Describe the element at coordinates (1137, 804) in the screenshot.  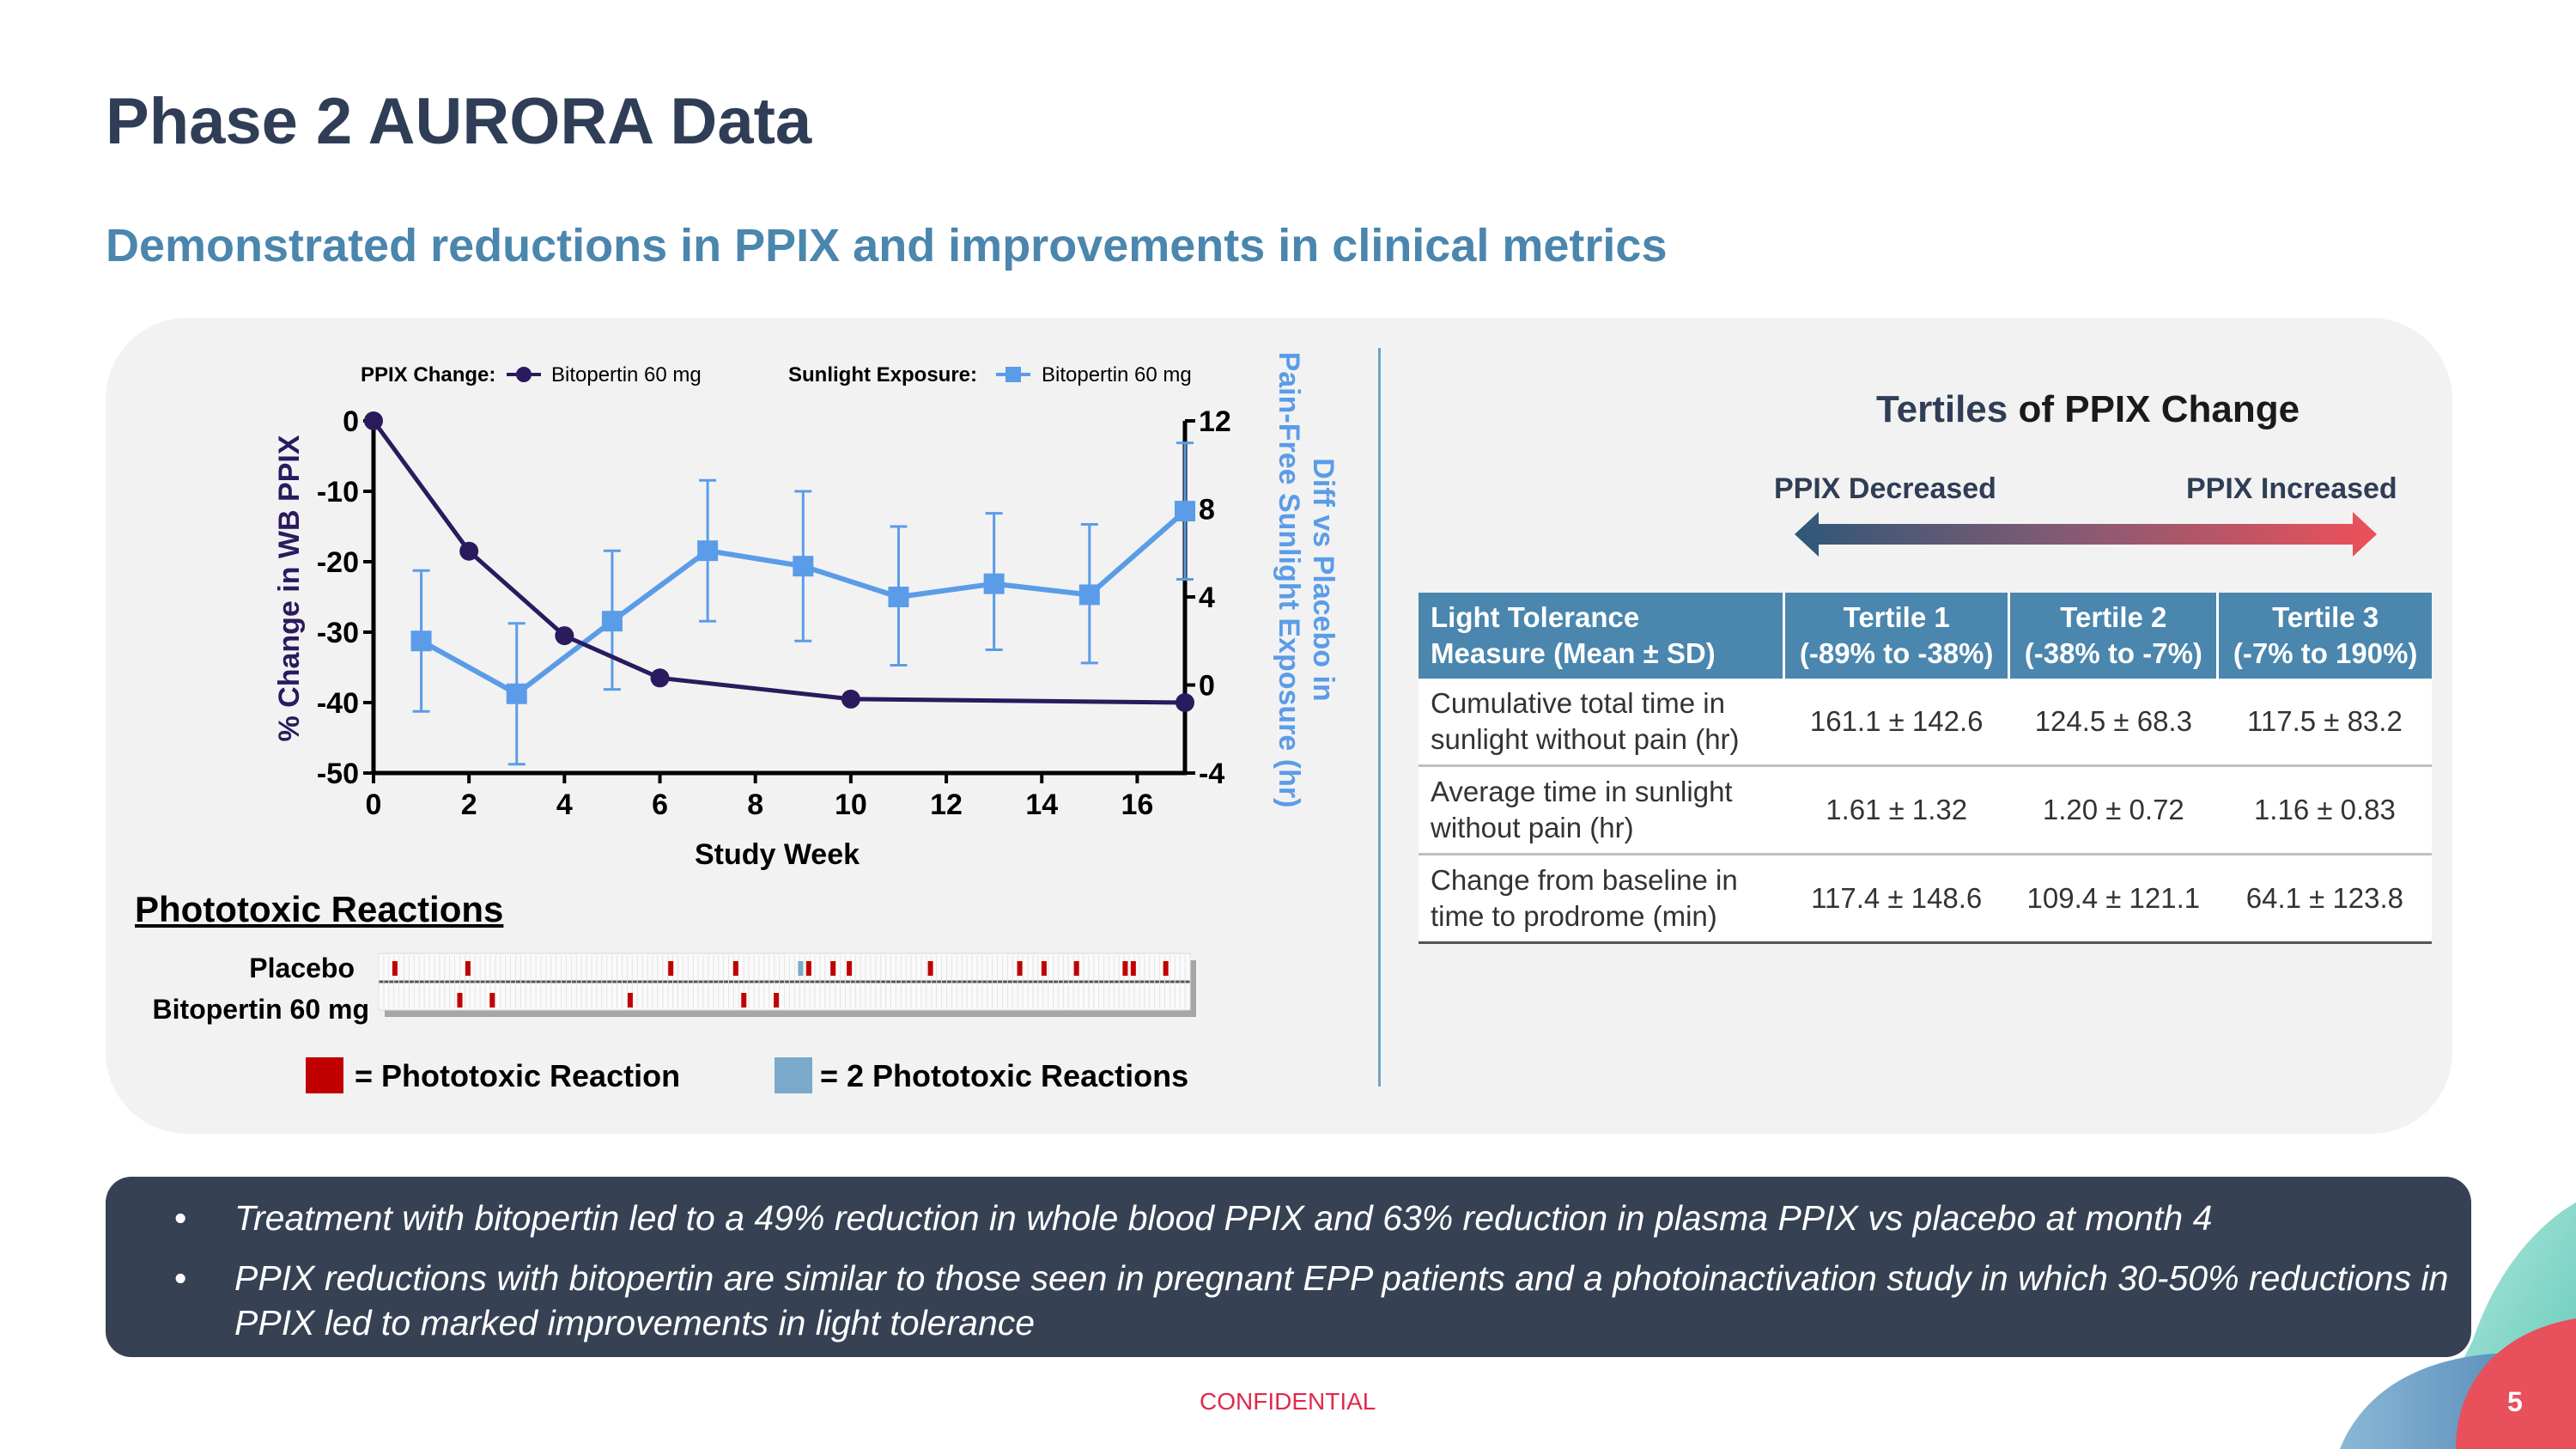
I see `x-tick-label: 16` at that location.